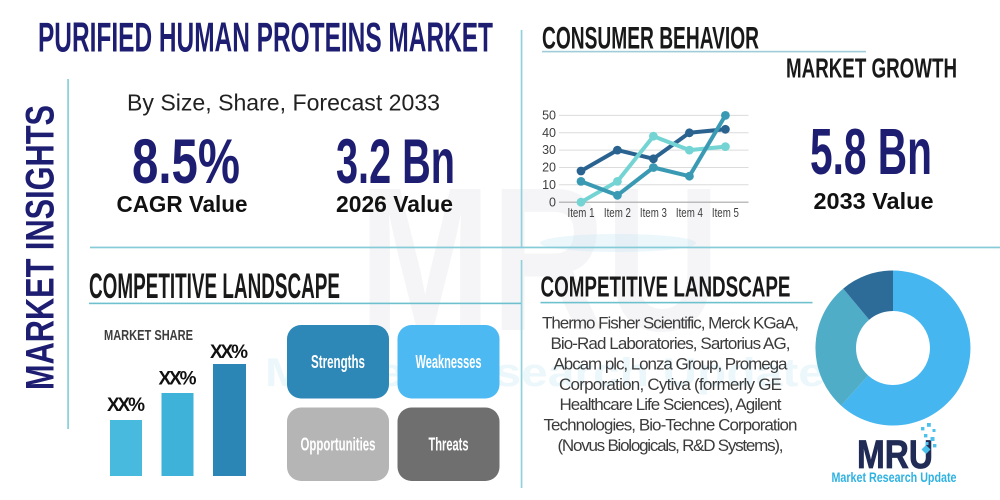  Describe the element at coordinates (871, 68) in the screenshot. I see `svg-text: MARKET GROWTH` at that location.